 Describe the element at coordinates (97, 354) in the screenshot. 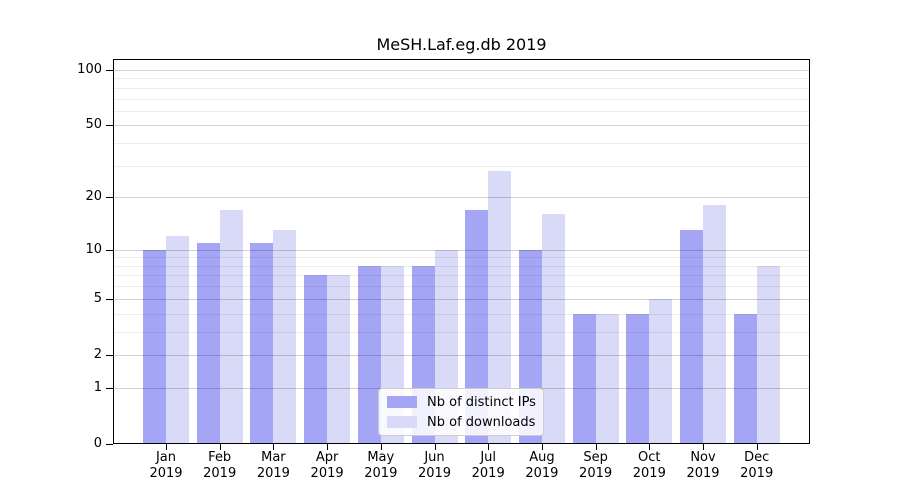

I see `y-tick-label: 2` at that location.